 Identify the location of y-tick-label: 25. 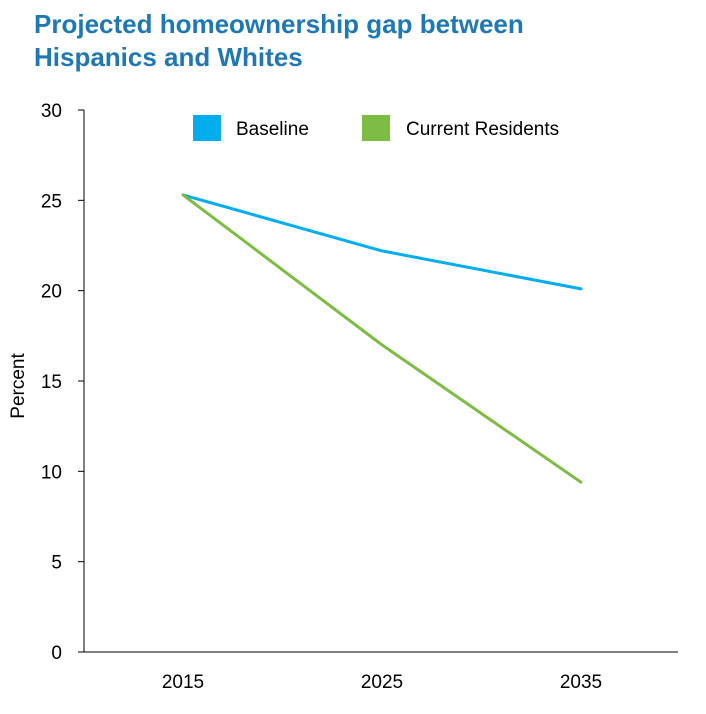
(51, 201).